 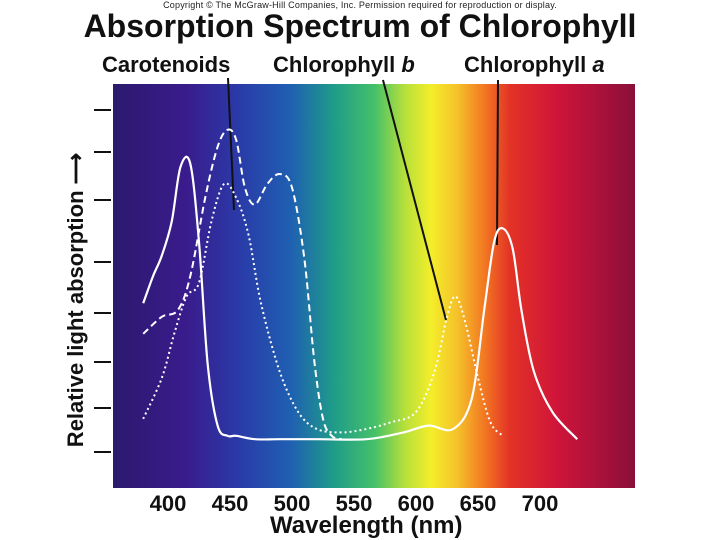 I want to click on x-tick-label-450: 450, so click(x=230, y=503).